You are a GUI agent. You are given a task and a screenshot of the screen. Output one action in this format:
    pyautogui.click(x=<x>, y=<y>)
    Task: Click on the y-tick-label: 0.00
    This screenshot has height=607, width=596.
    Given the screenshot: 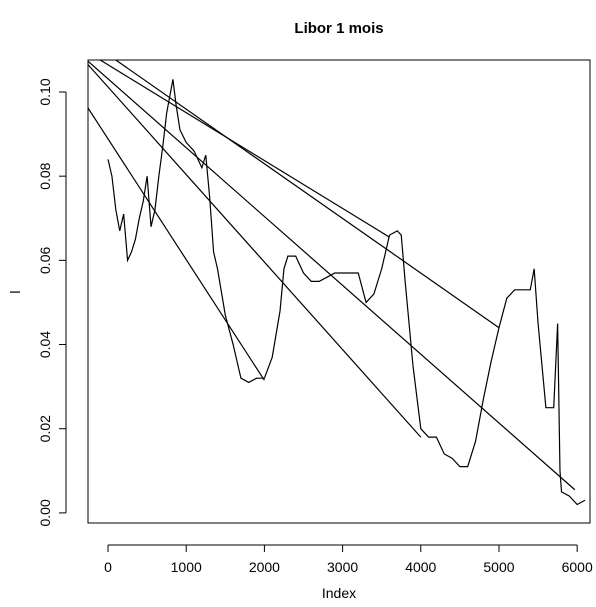 What is the action you would take?
    pyautogui.click(x=45, y=512)
    